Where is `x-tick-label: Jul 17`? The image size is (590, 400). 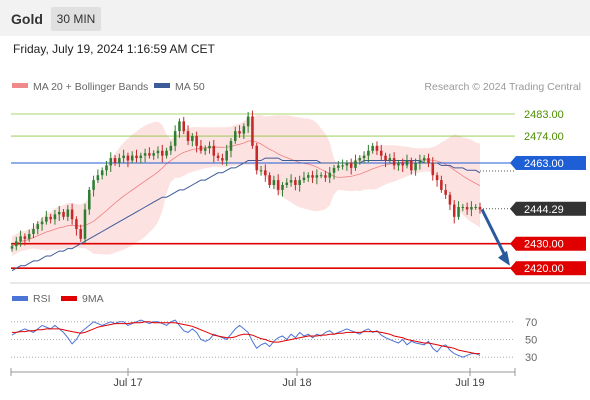 x-tick-label: Jul 17 is located at coordinates (127, 383).